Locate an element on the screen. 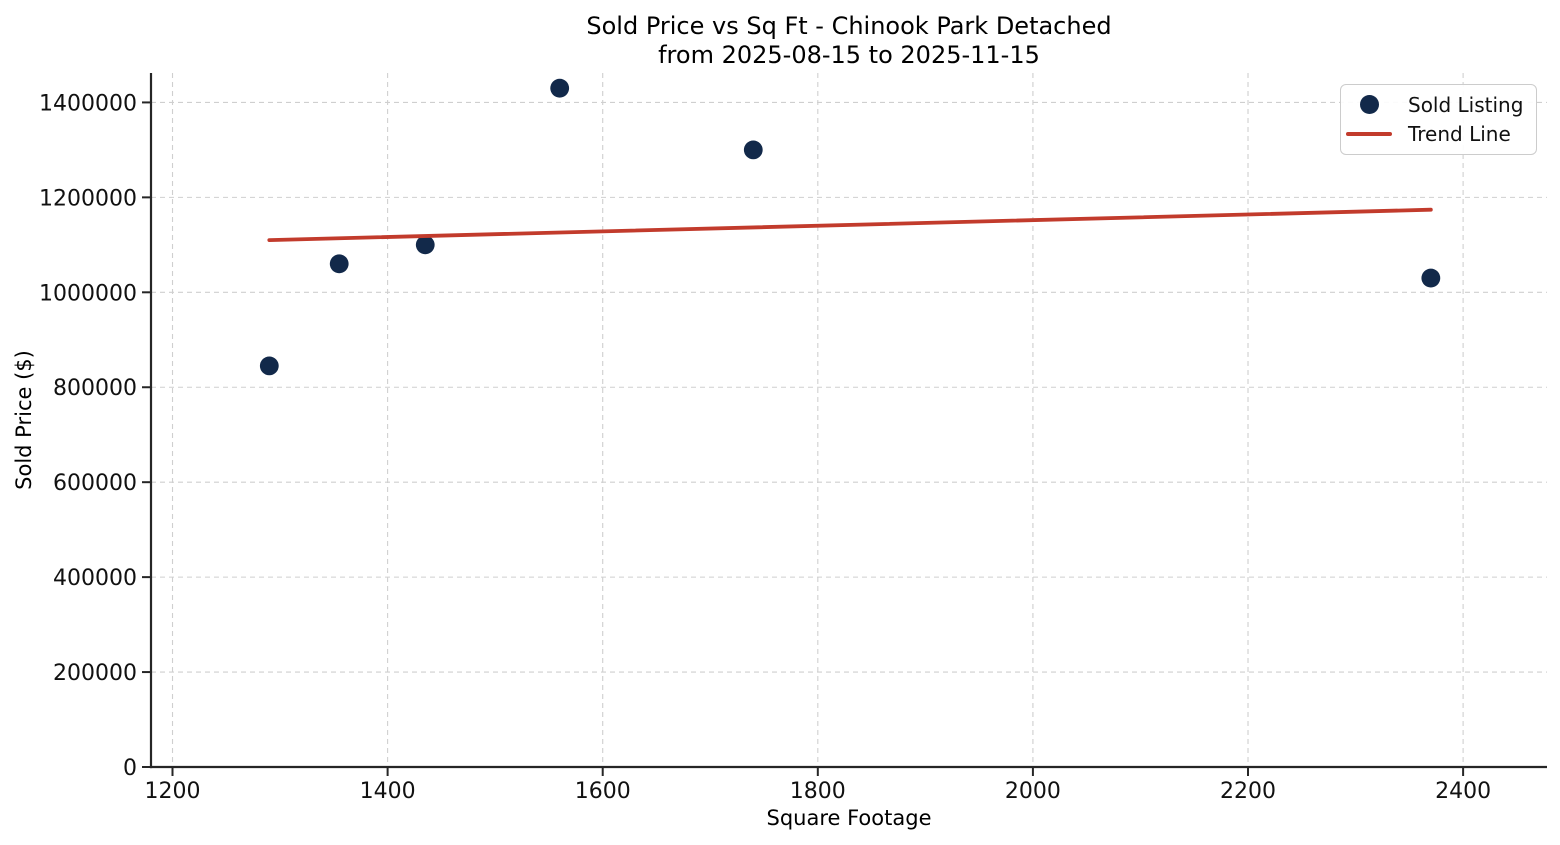 The width and height of the screenshot is (1560, 845). x-tick-label: 1800 is located at coordinates (818, 791).